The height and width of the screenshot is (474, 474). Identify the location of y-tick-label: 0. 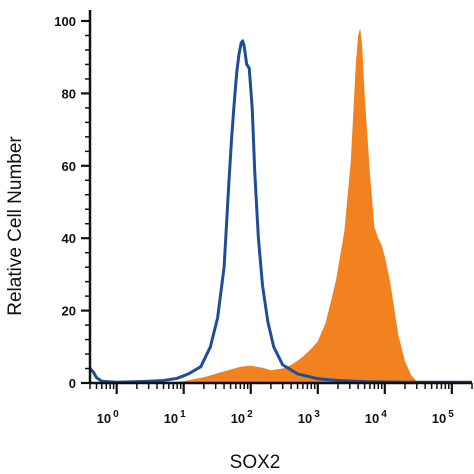
(72, 383).